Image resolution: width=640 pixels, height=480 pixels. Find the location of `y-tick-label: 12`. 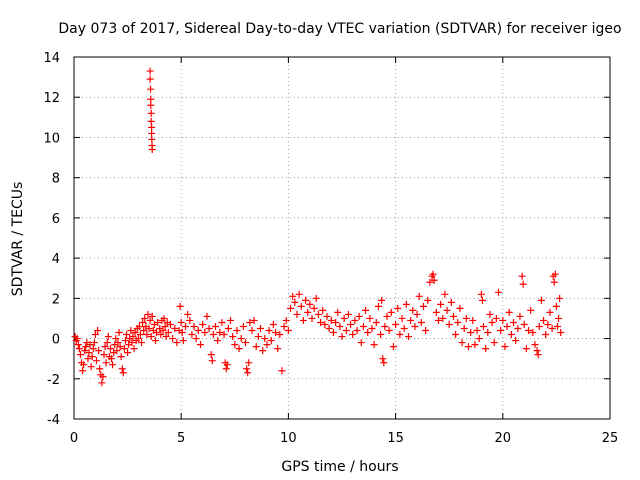

y-tick-label: 12 is located at coordinates (51, 98).